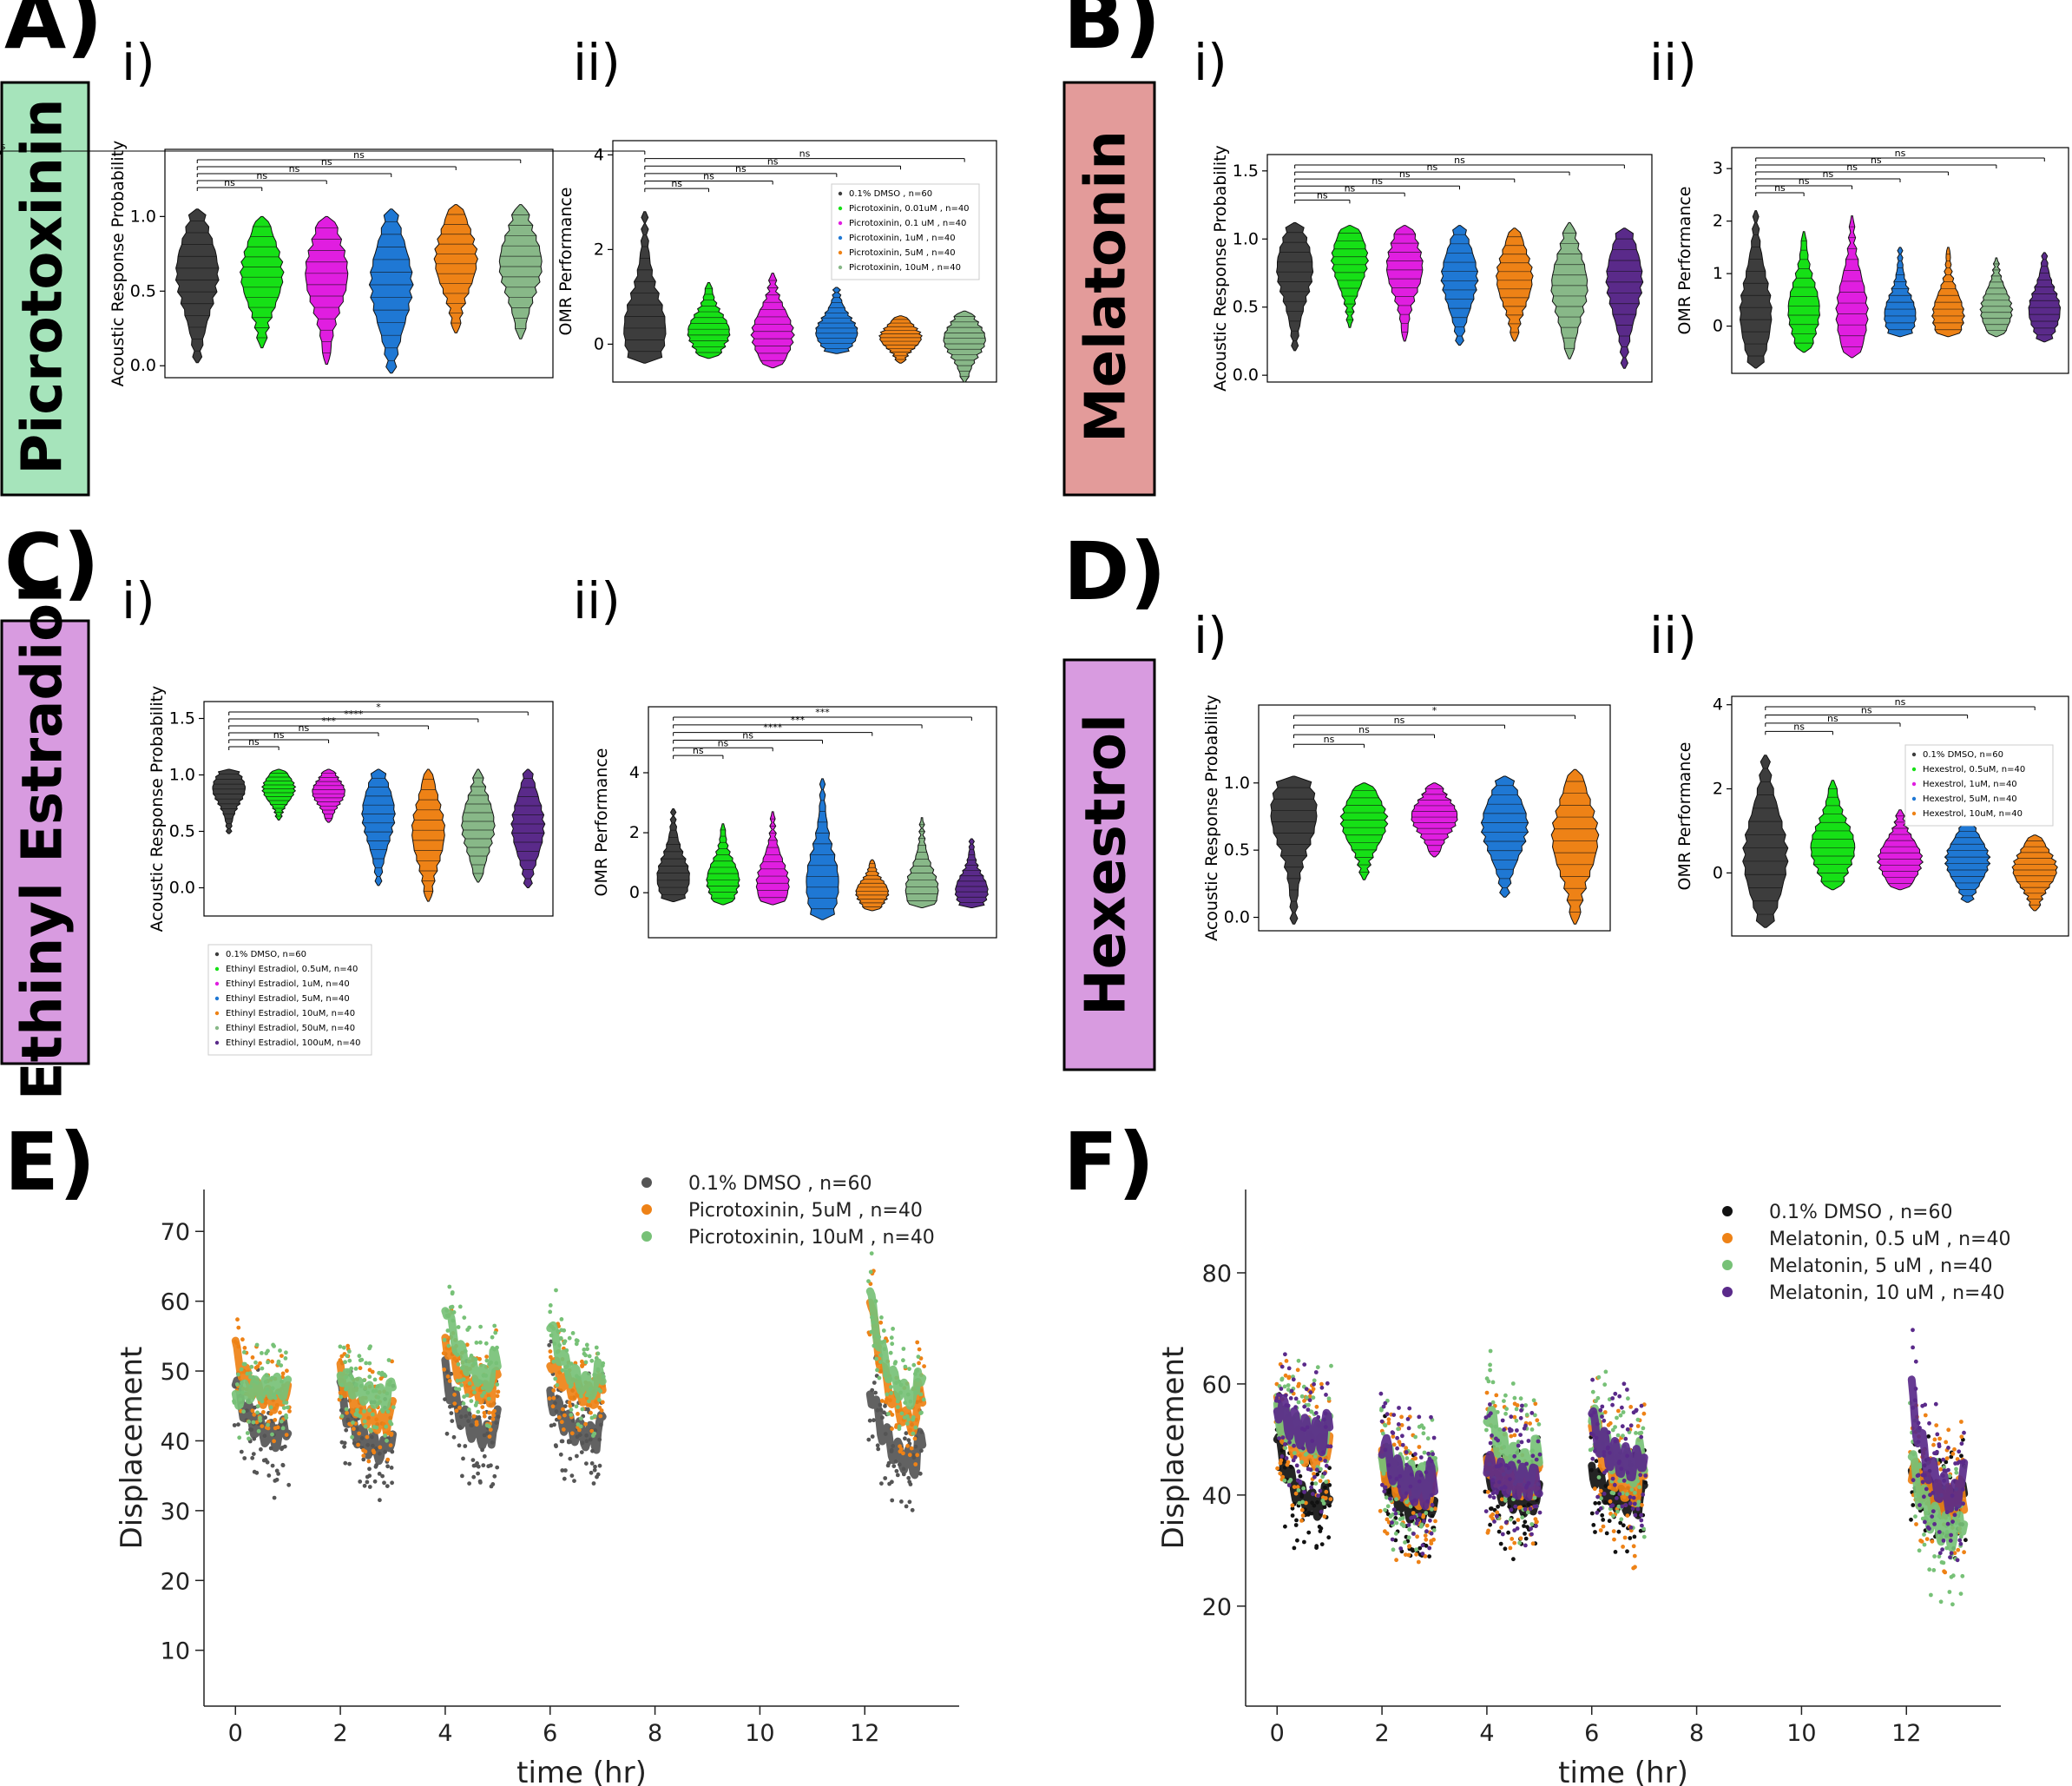  I want to click on rolling-mean-line, so click(896, 1348).